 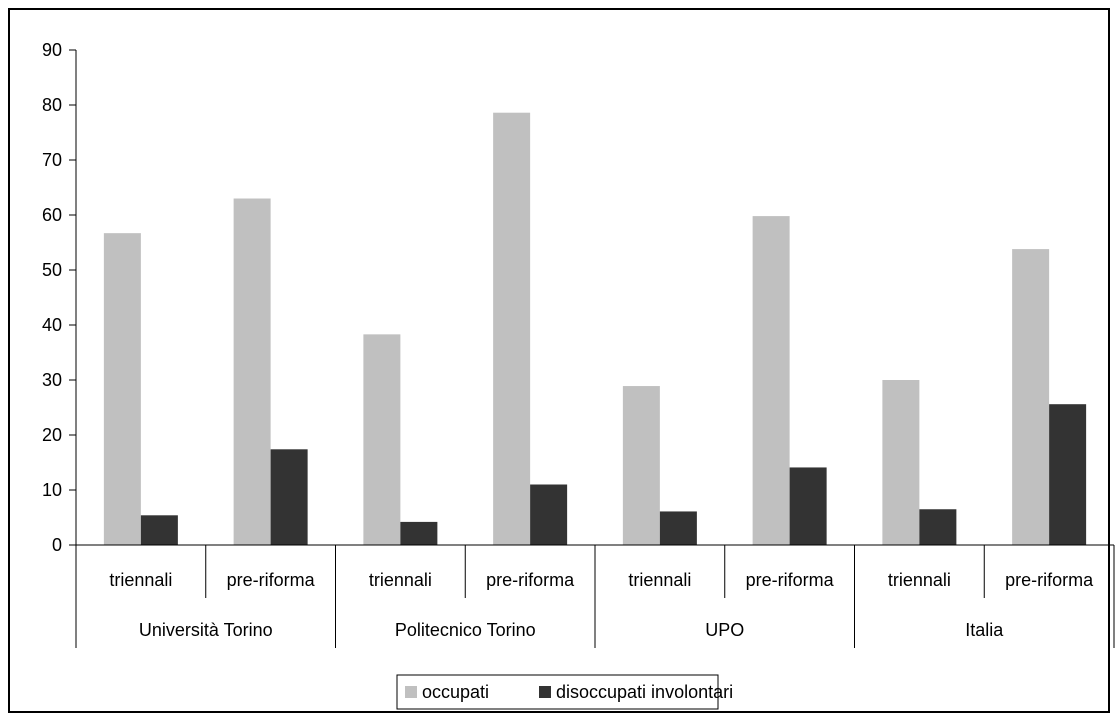 I want to click on y-tick-label: 90, so click(x=52, y=50).